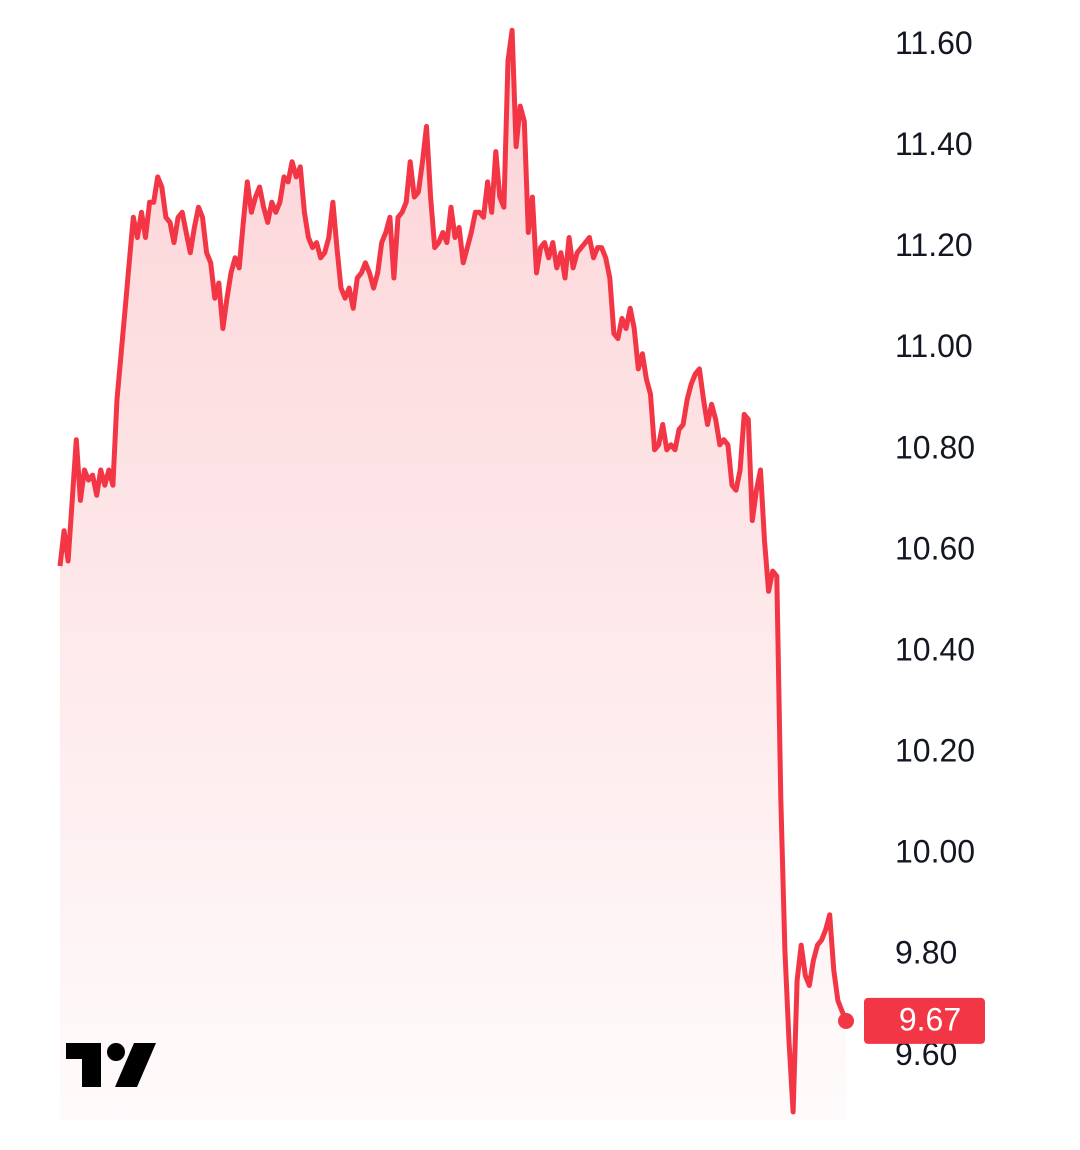 Image resolution: width=1080 pixels, height=1150 pixels. What do you see at coordinates (934, 245) in the screenshot?
I see `y-tick-label: 11.20` at bounding box center [934, 245].